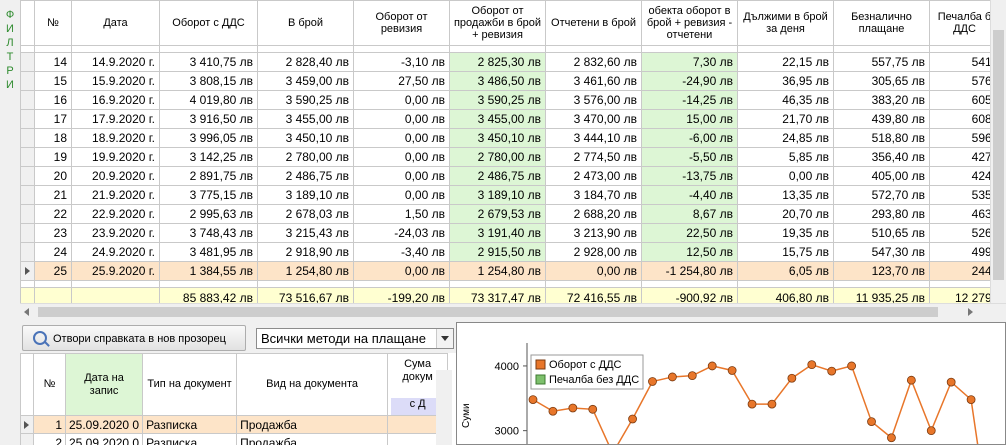 Image resolution: width=1006 pixels, height=445 pixels. I want to click on table-cell: 14, so click(53, 62).